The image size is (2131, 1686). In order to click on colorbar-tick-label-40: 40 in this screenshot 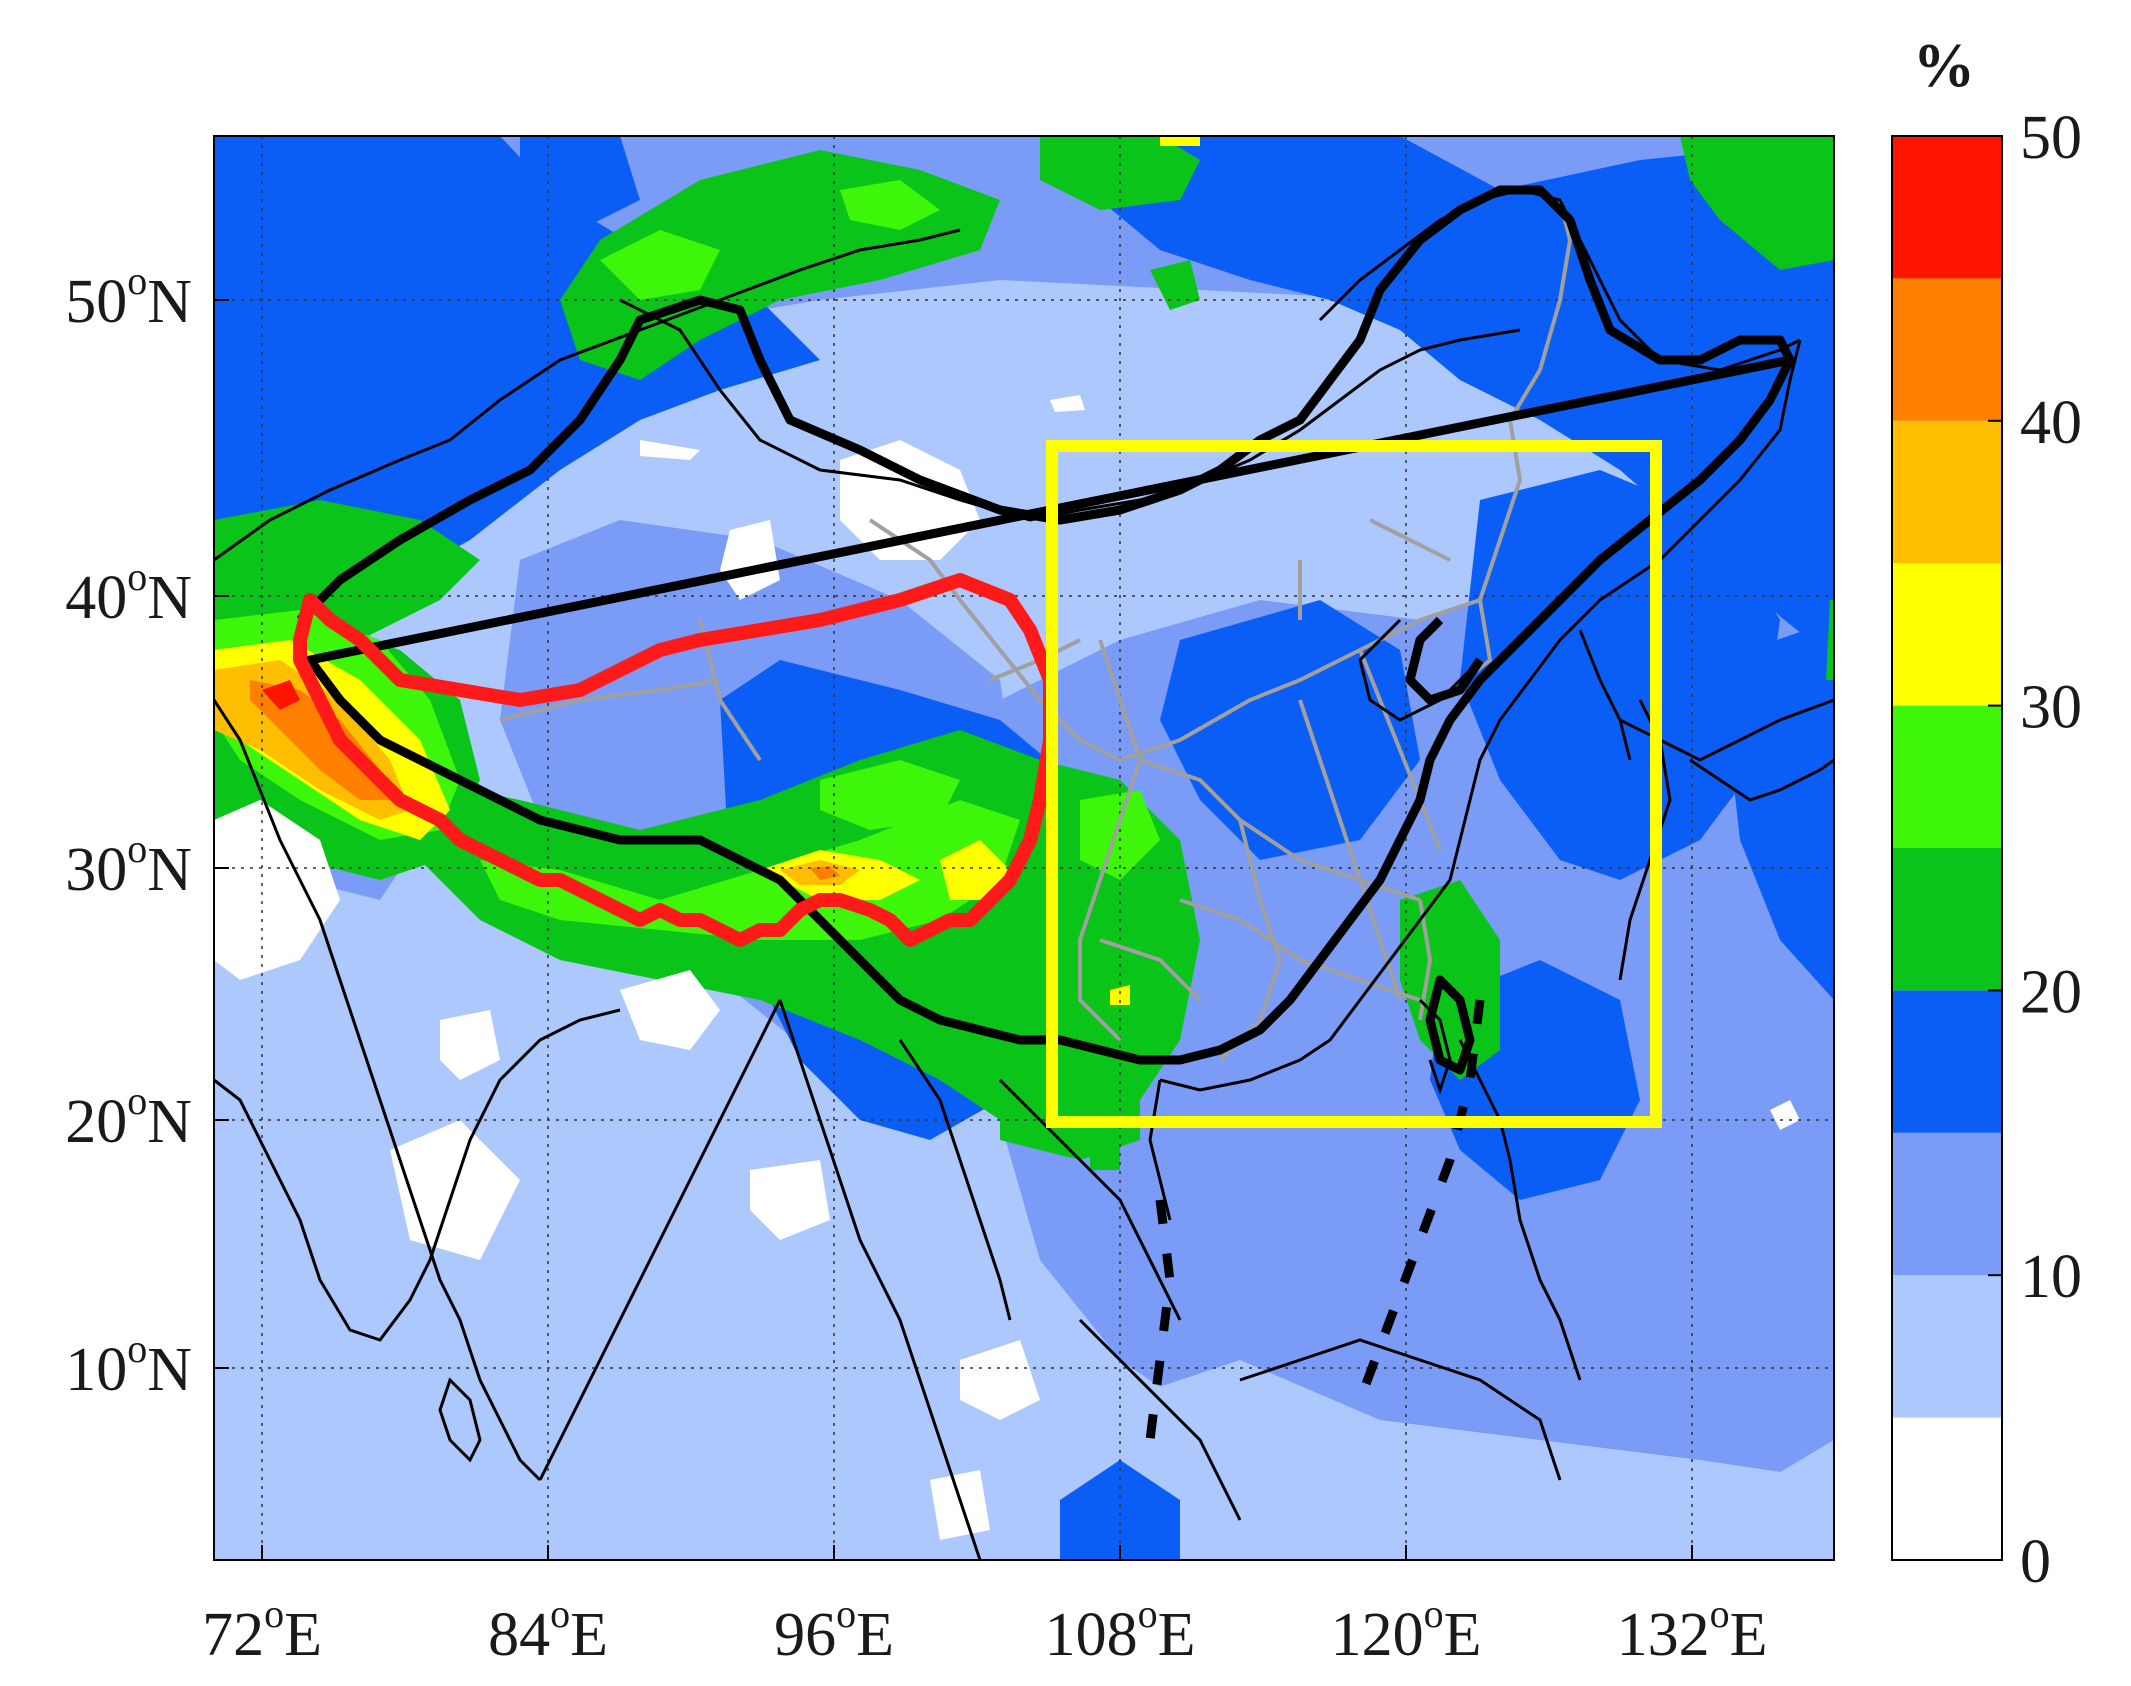, I will do `click(2051, 423)`.